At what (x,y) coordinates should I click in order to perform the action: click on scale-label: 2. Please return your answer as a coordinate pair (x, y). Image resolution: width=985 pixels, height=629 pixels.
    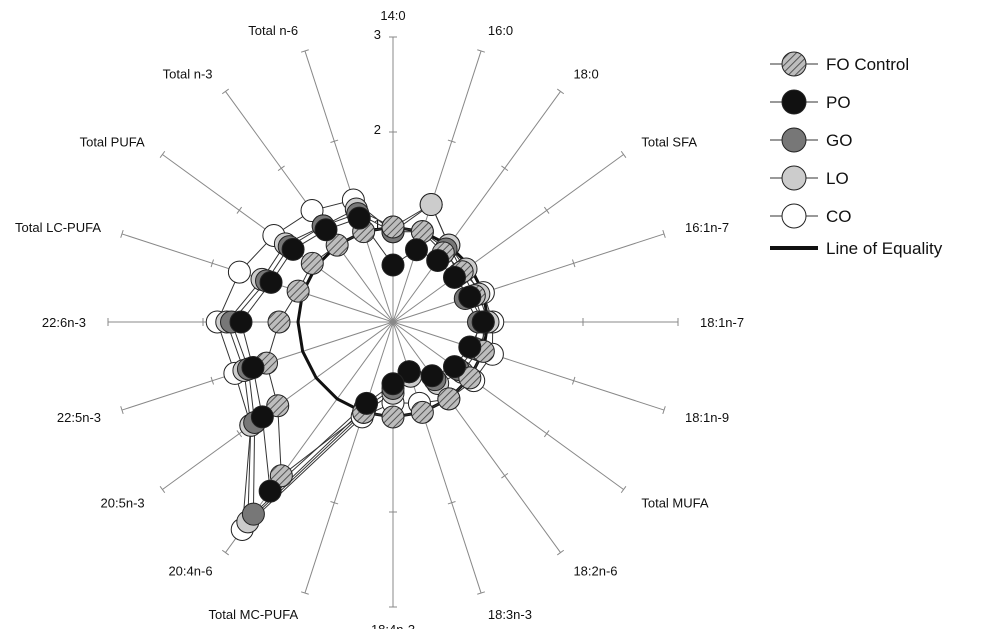
    Looking at the image, I should click on (377, 129).